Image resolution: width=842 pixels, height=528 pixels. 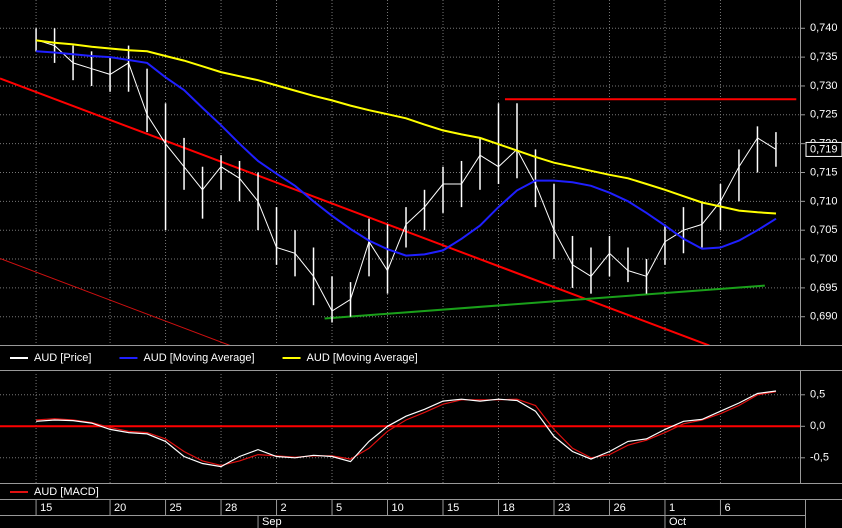 What do you see at coordinates (62, 358) in the screenshot?
I see `legend-label: AUD [Price]` at bounding box center [62, 358].